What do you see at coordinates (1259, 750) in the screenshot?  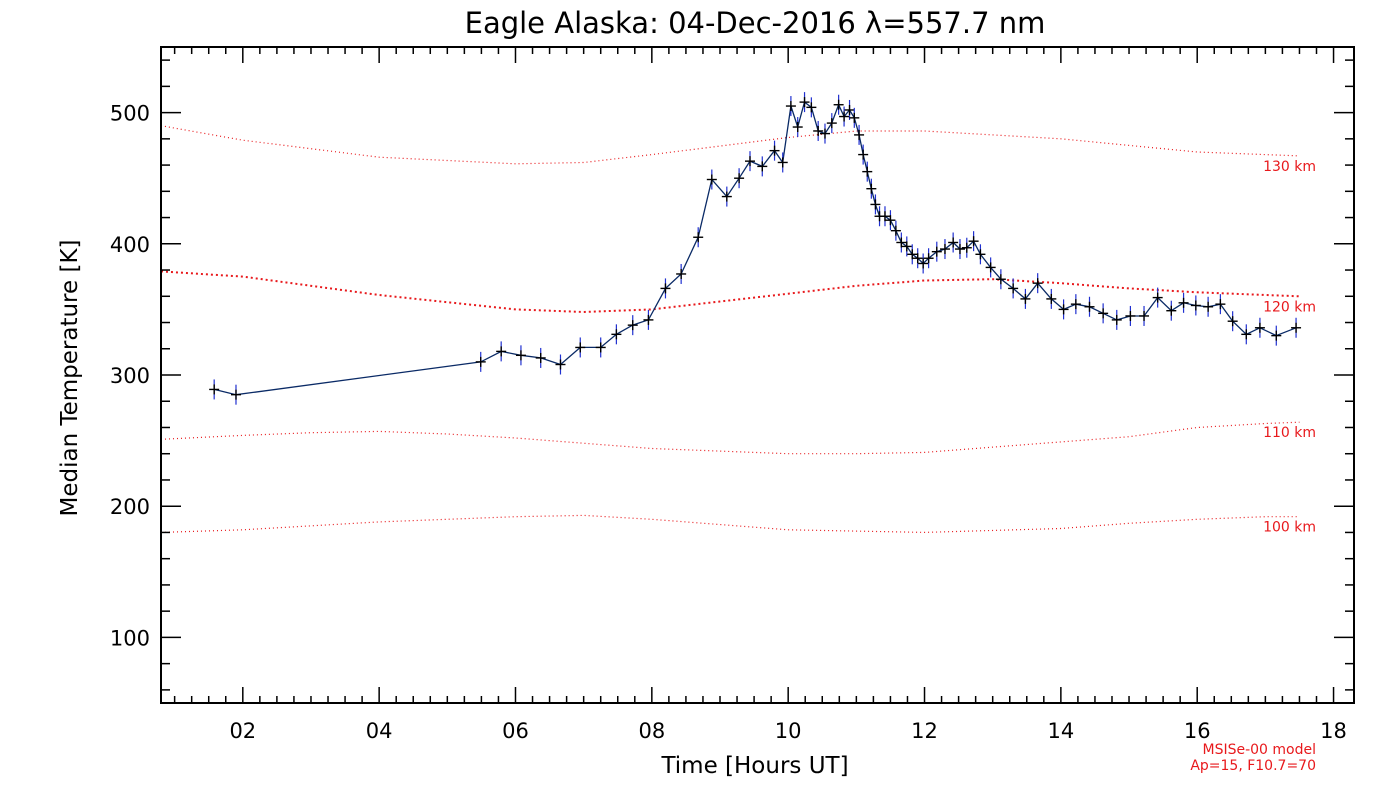 I see `model-note-line-1: MSISe-00 model` at bounding box center [1259, 750].